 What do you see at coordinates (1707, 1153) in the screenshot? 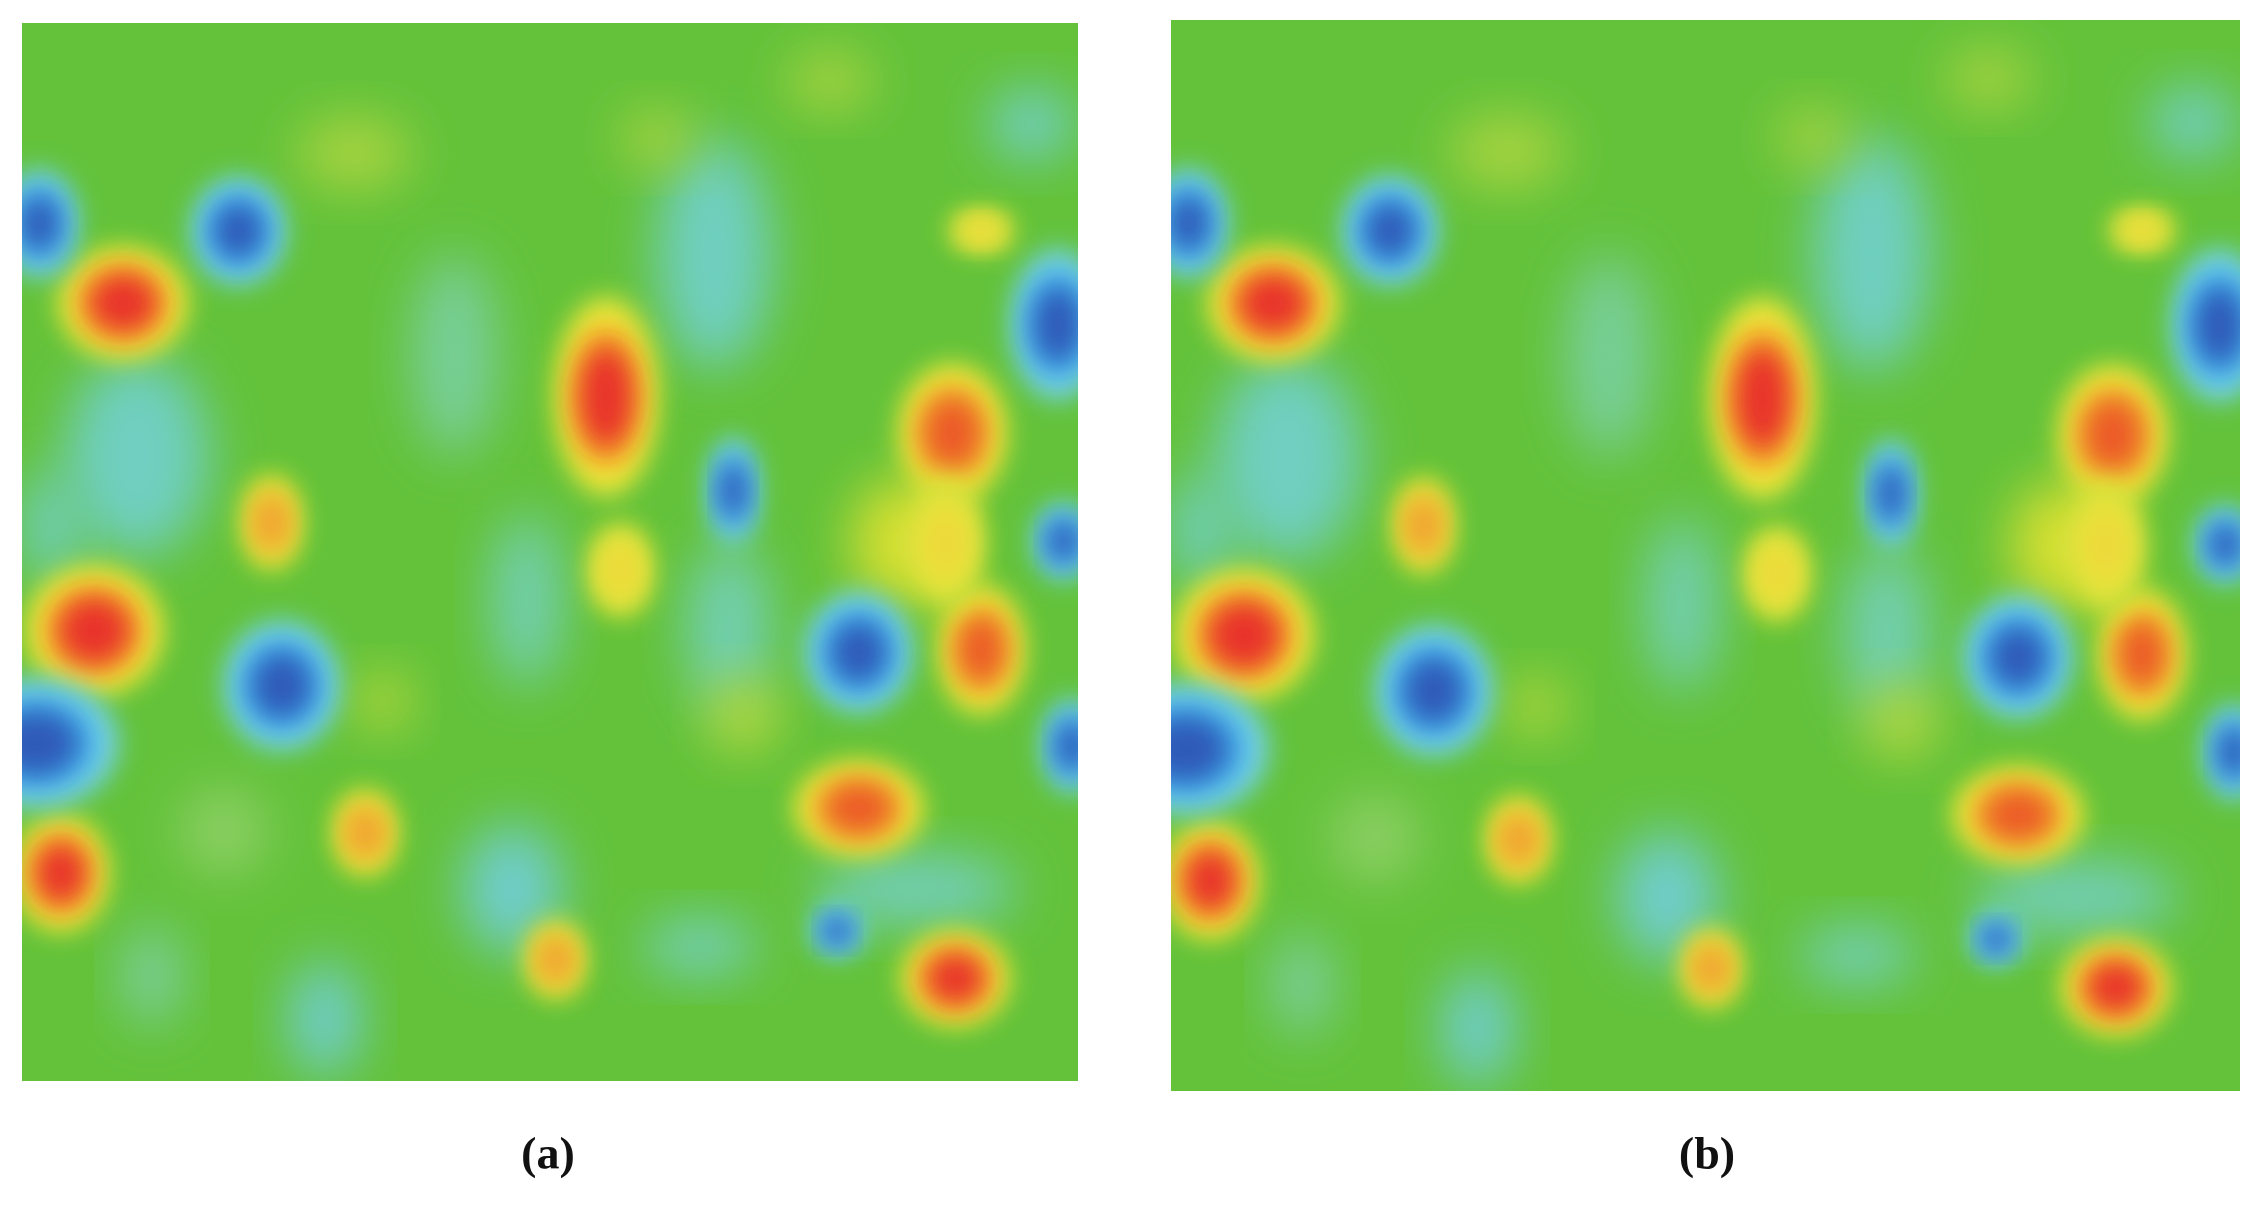
I see `panel-caption: (b)` at bounding box center [1707, 1153].